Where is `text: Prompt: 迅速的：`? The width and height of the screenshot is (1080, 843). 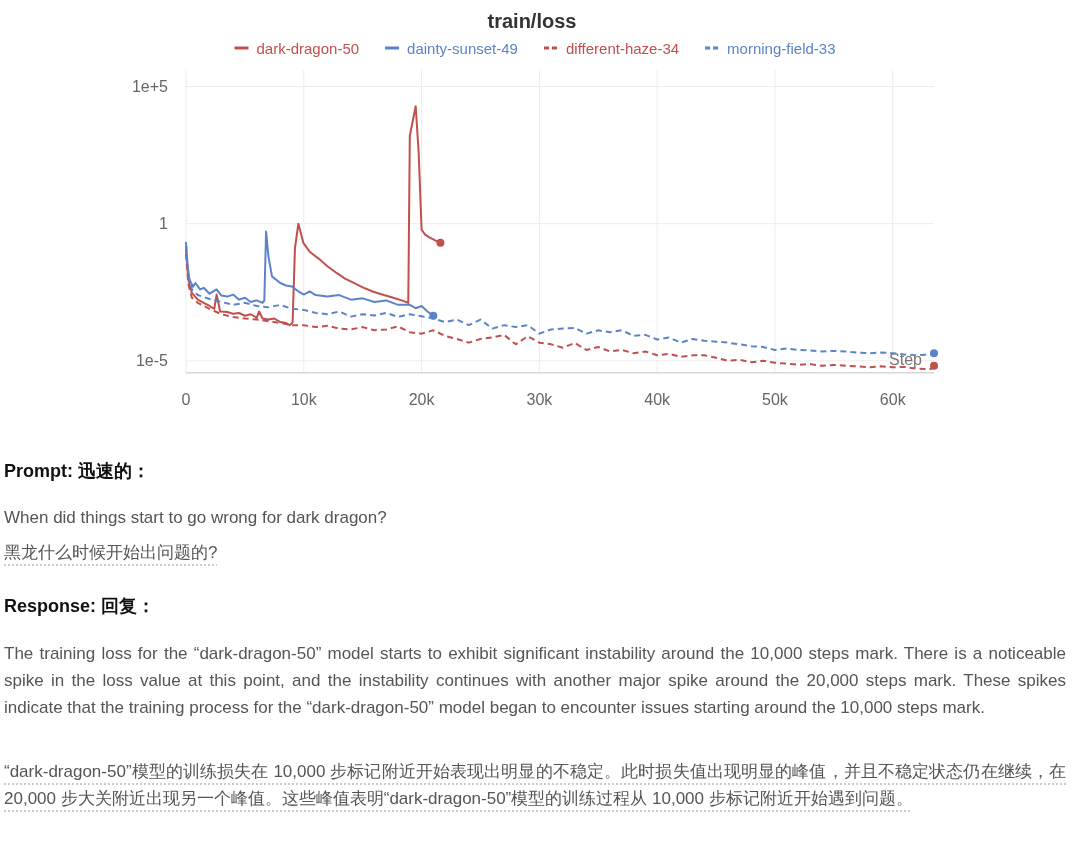 text: Prompt: 迅速的： is located at coordinates (77, 471).